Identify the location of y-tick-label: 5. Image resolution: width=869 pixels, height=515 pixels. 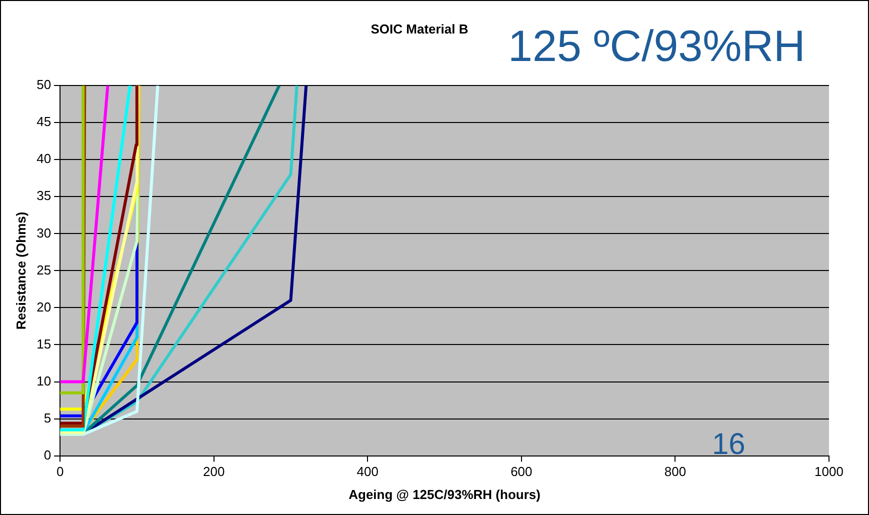
(48, 418).